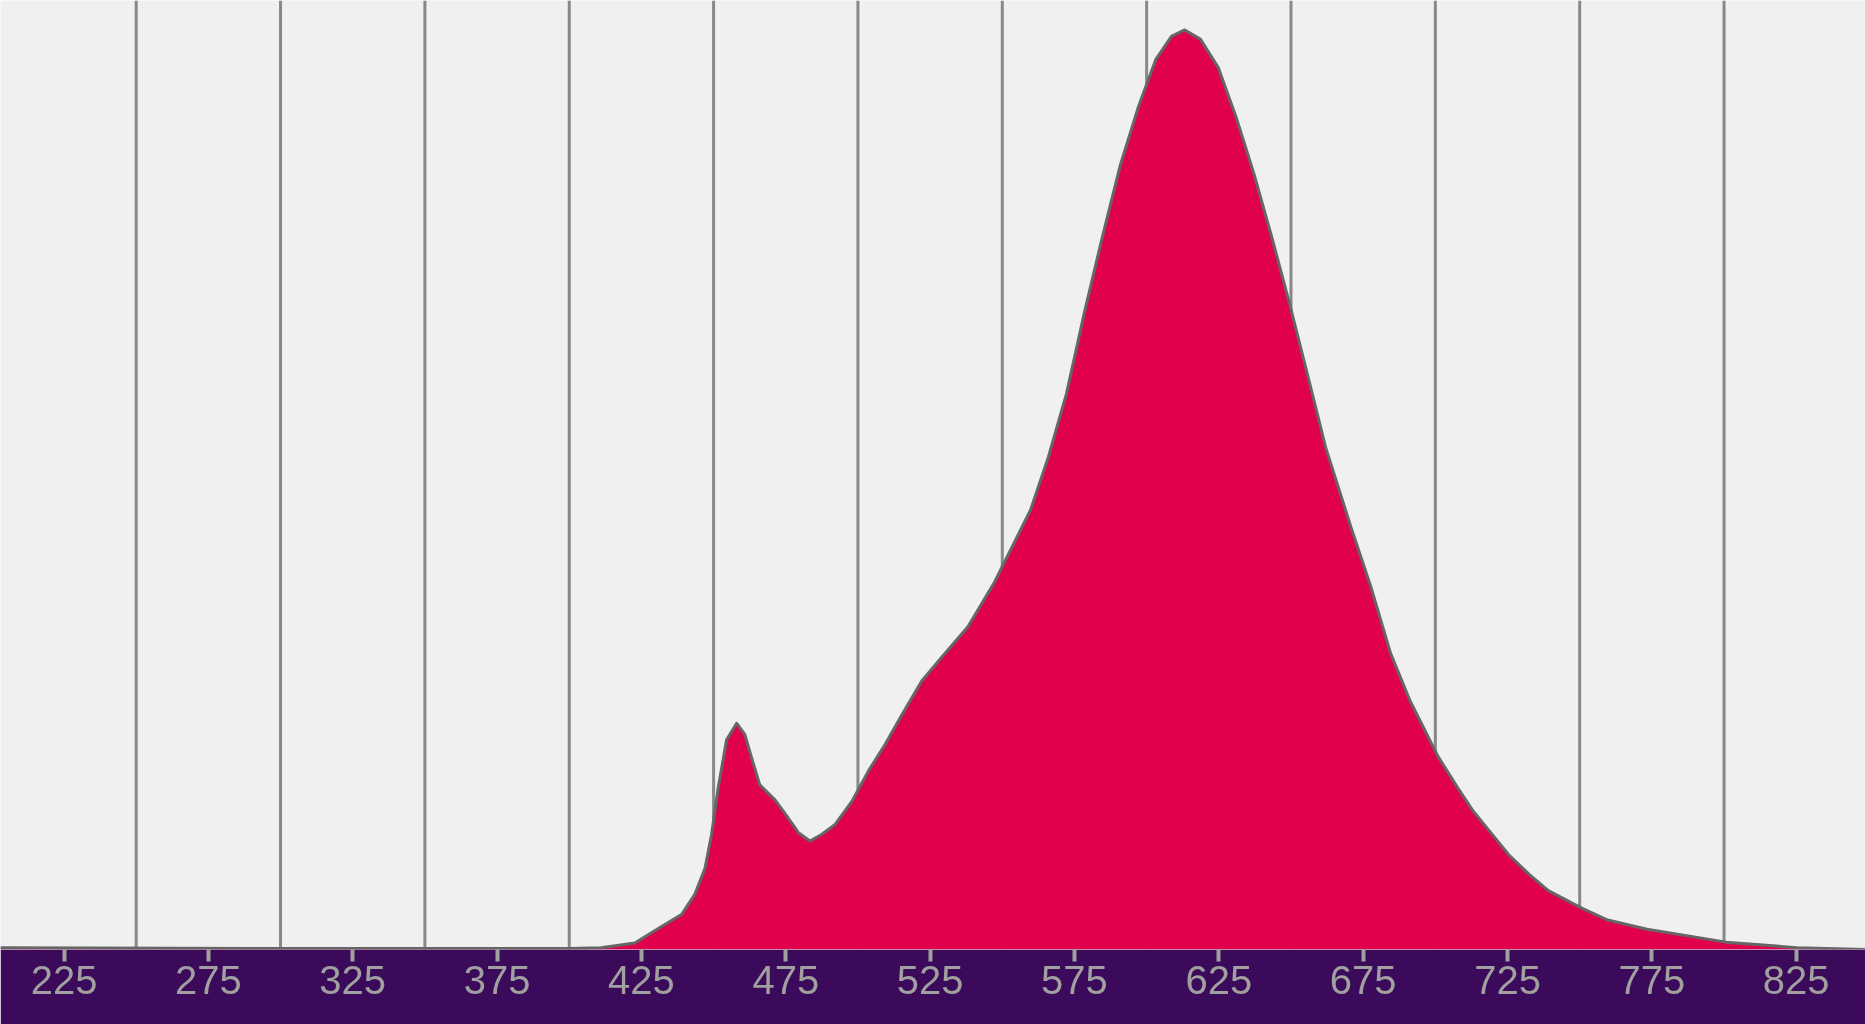  Describe the element at coordinates (64, 979) in the screenshot. I see `x-tick-label: 225` at that location.